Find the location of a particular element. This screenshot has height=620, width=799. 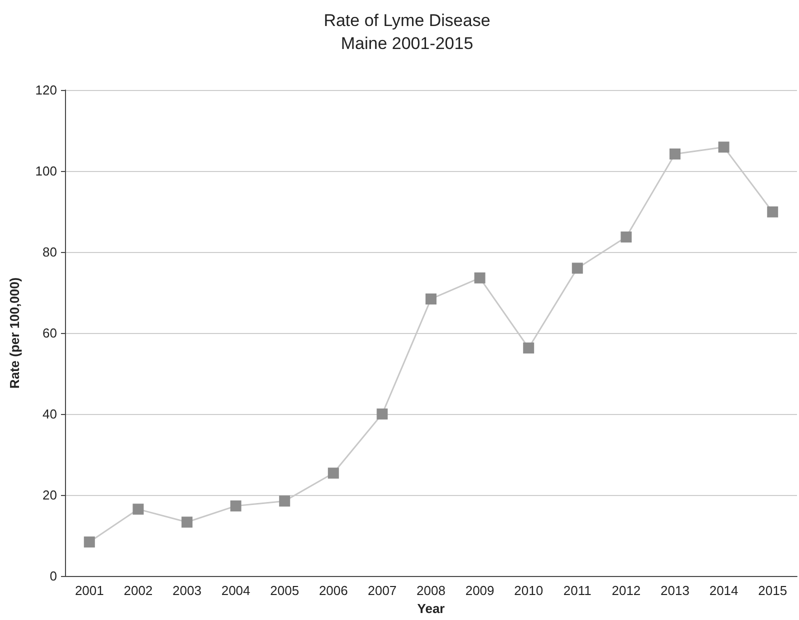

chart-title: Rate of Lyme Disease is located at coordinates (407, 20).